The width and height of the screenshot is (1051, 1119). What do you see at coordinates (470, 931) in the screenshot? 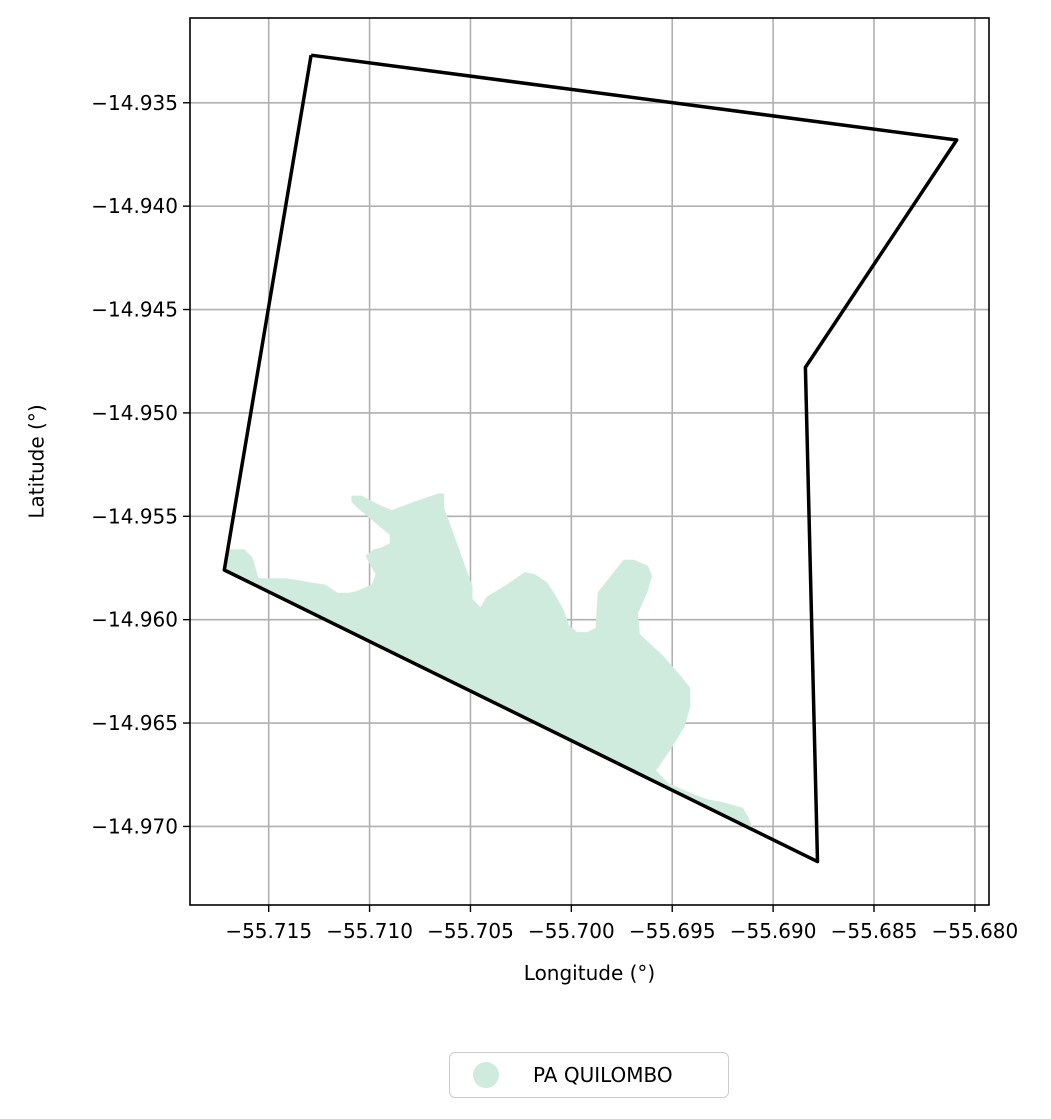
I see `x-tick-label: −55.705` at bounding box center [470, 931].